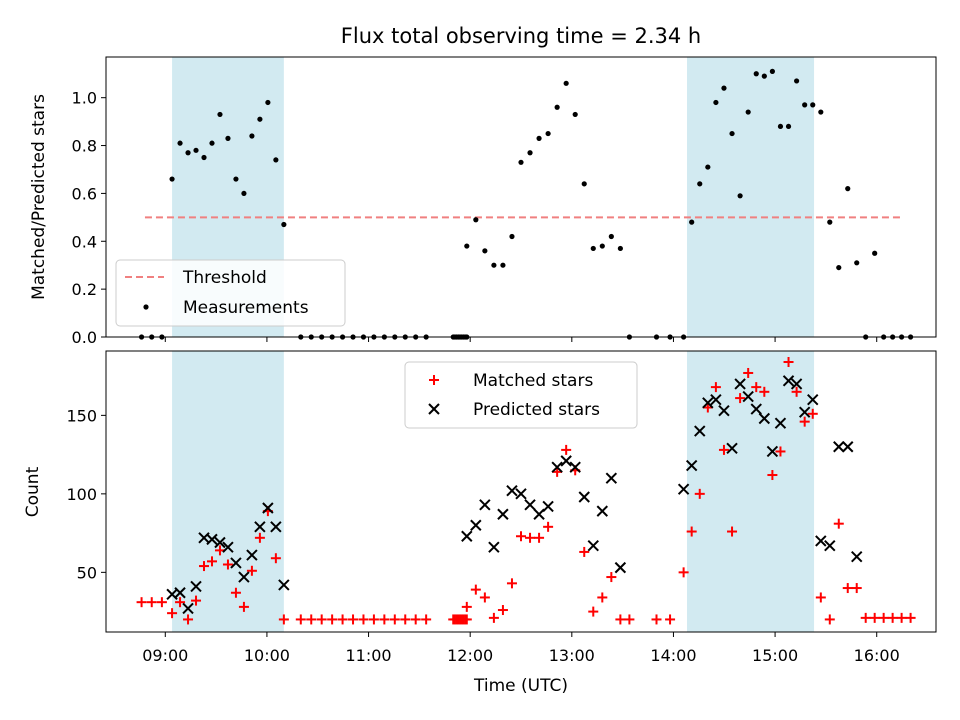 The height and width of the screenshot is (720, 960). I want to click on chart-title: Flux total observing time = 2.34 h, so click(521, 36).